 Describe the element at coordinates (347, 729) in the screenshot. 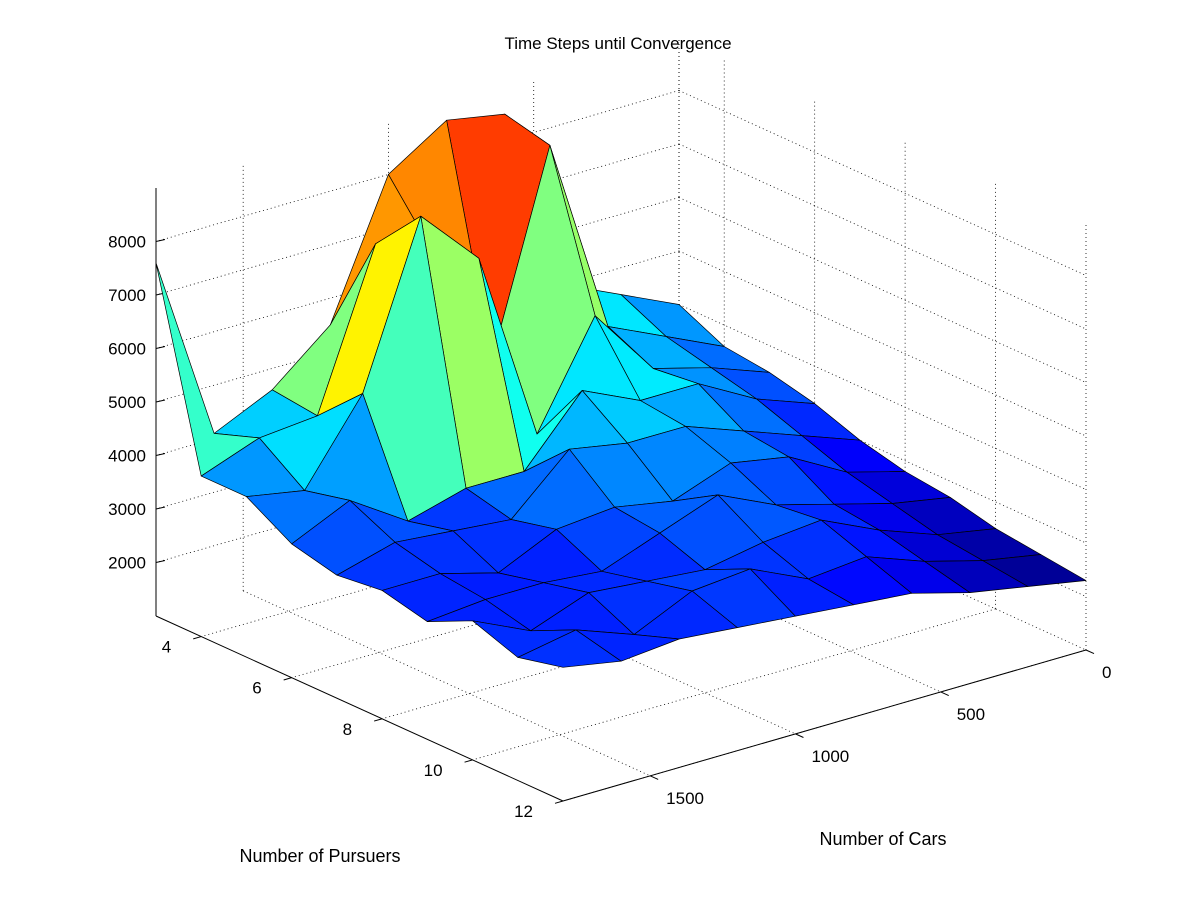

I see `x-tick-label: 8` at that location.